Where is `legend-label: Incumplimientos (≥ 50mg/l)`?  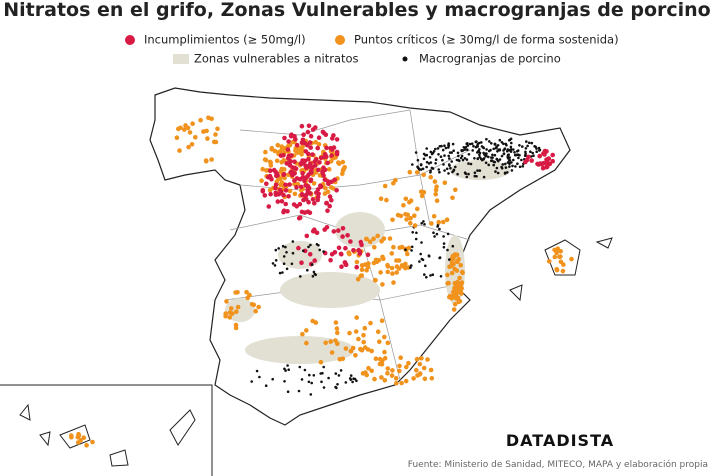 legend-label: Incumplimientos (≥ 50mg/l) is located at coordinates (225, 40).